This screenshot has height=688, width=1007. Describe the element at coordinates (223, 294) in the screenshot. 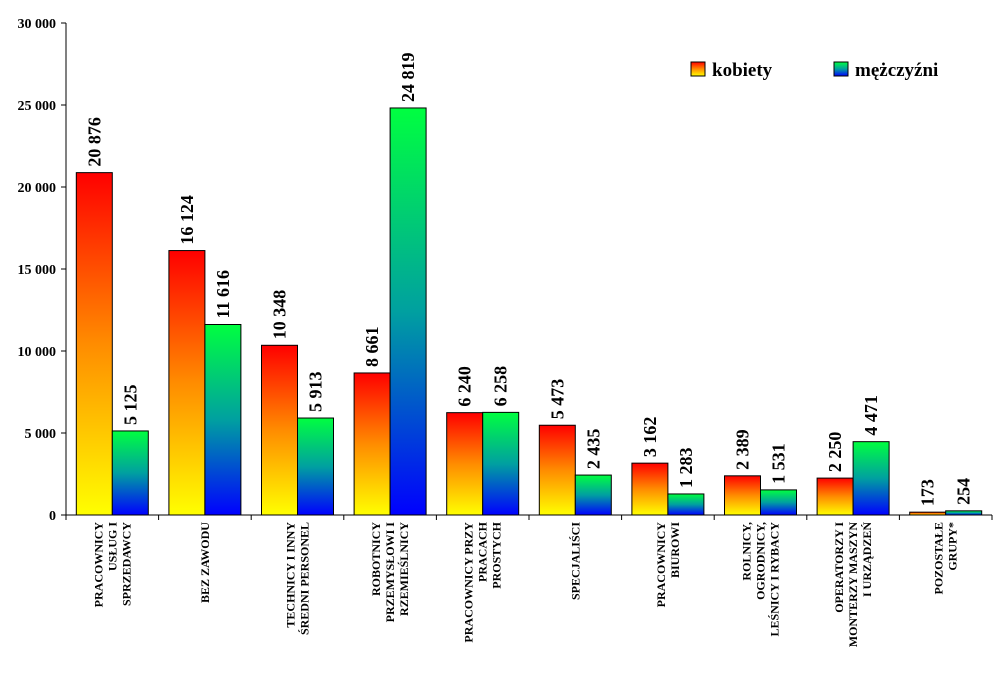

I see `data-label-mezczyzni: 11 616` at that location.